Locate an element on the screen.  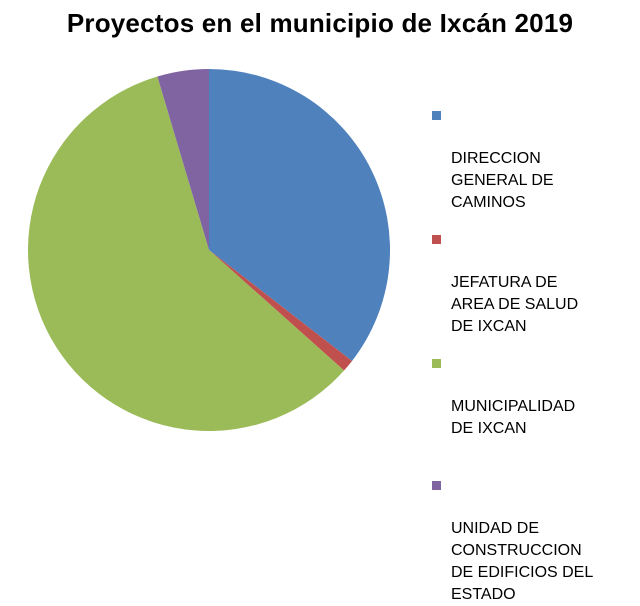
legend-label: MUNICIPALIDAD DE IXCAN is located at coordinates (513, 417).